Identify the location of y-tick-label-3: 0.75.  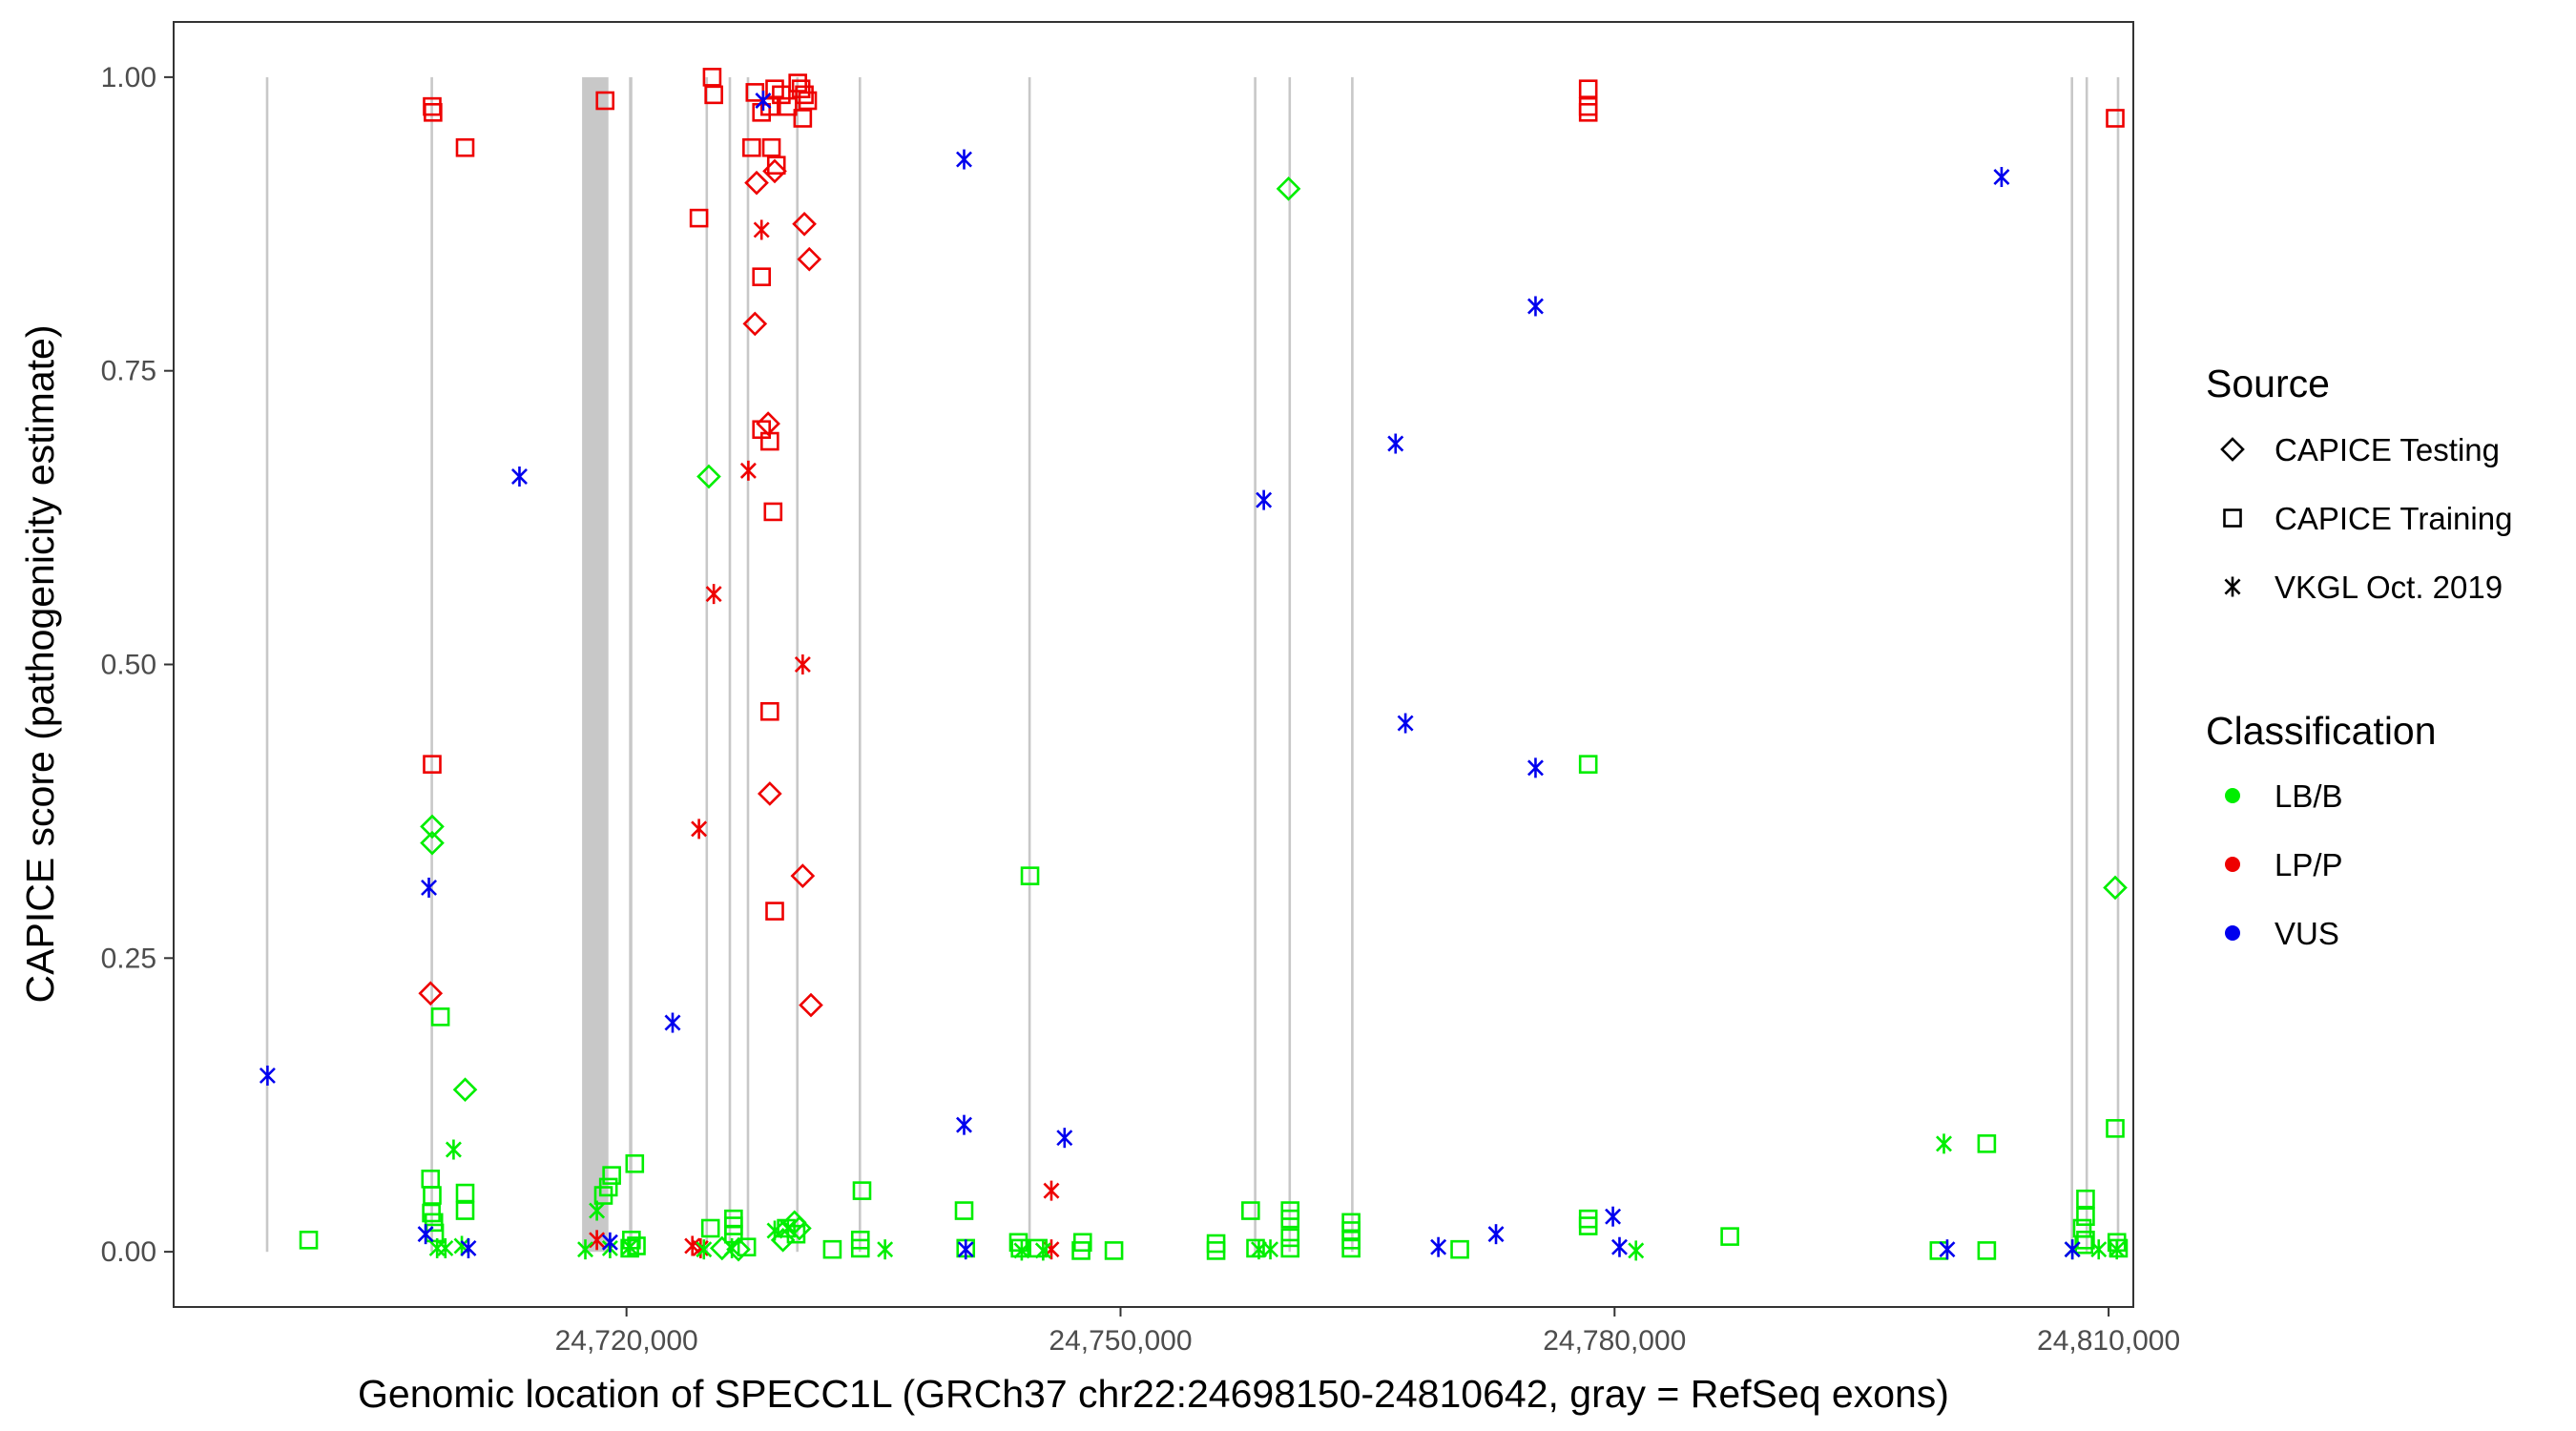
(128, 371).